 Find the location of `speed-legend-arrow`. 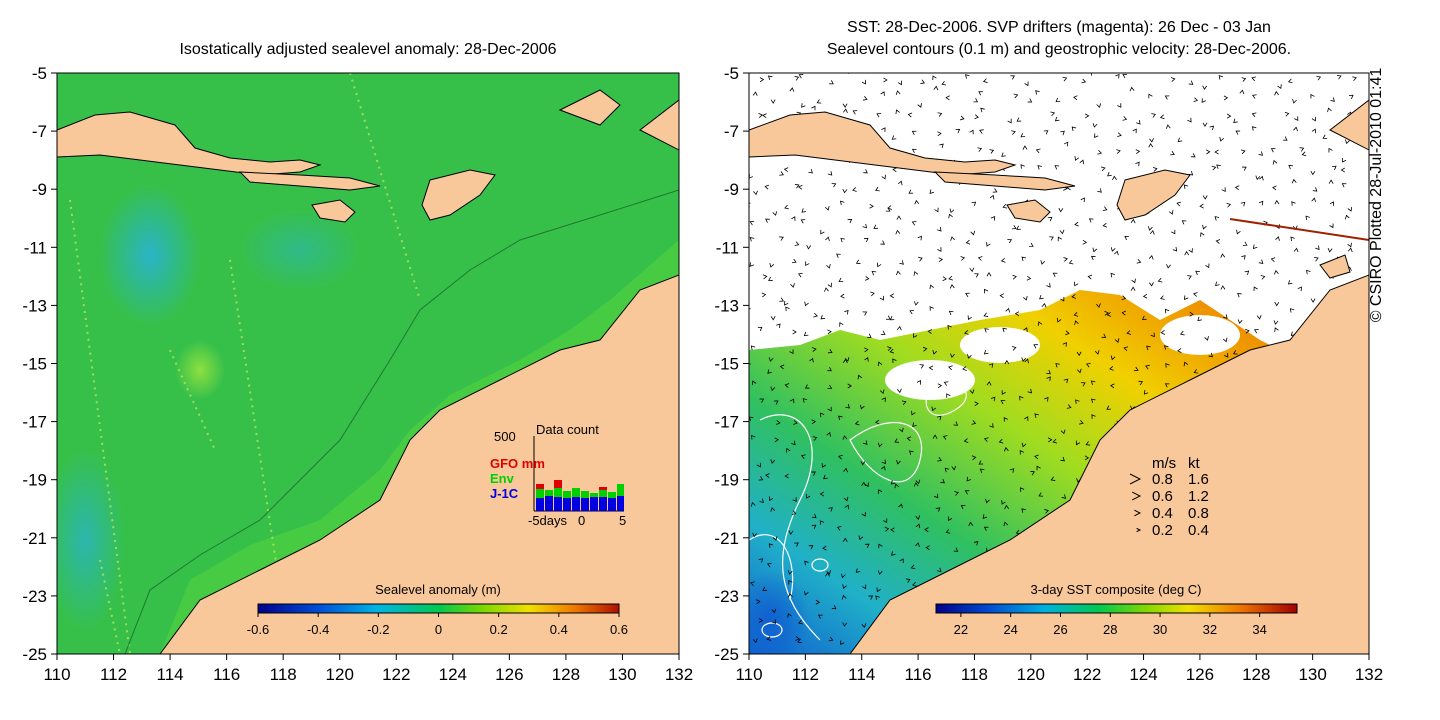

speed-legend-arrow is located at coordinates (1135, 479).